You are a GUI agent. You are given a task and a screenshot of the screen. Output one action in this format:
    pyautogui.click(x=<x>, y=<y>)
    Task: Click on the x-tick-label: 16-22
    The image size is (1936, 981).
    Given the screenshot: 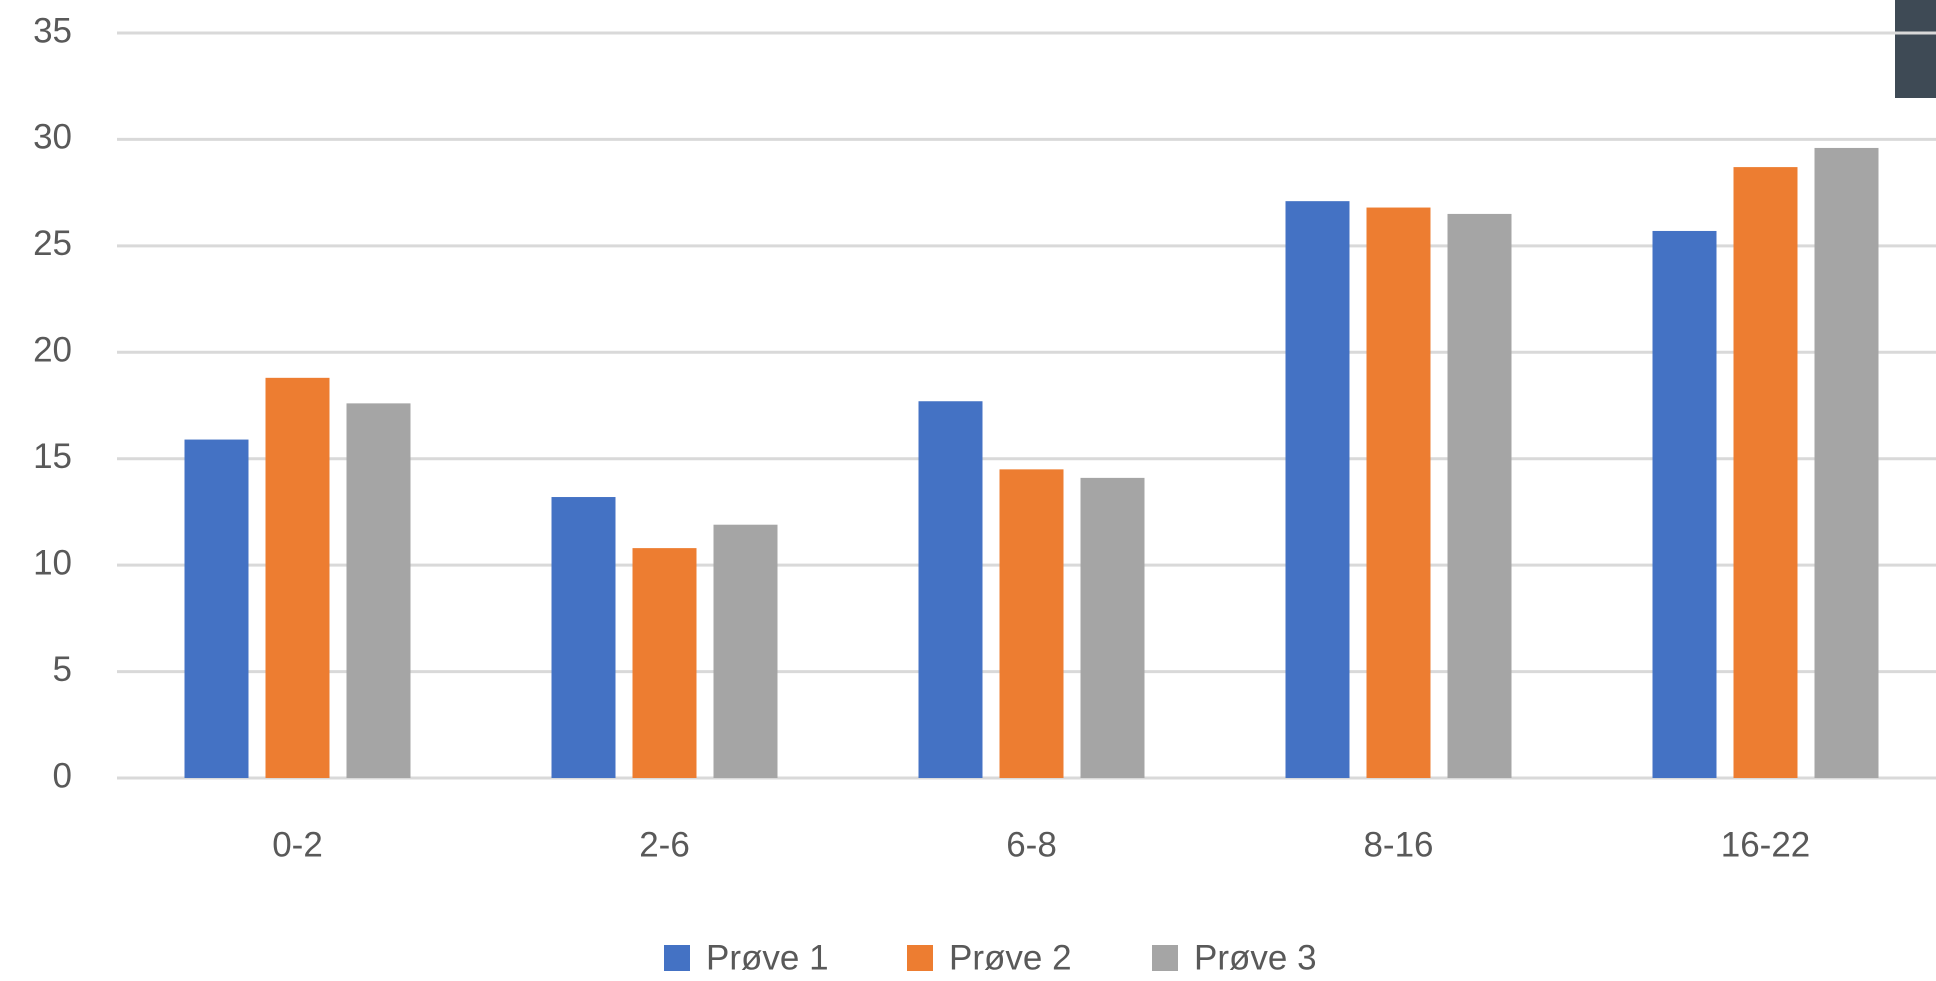 What is the action you would take?
    pyautogui.click(x=1766, y=844)
    